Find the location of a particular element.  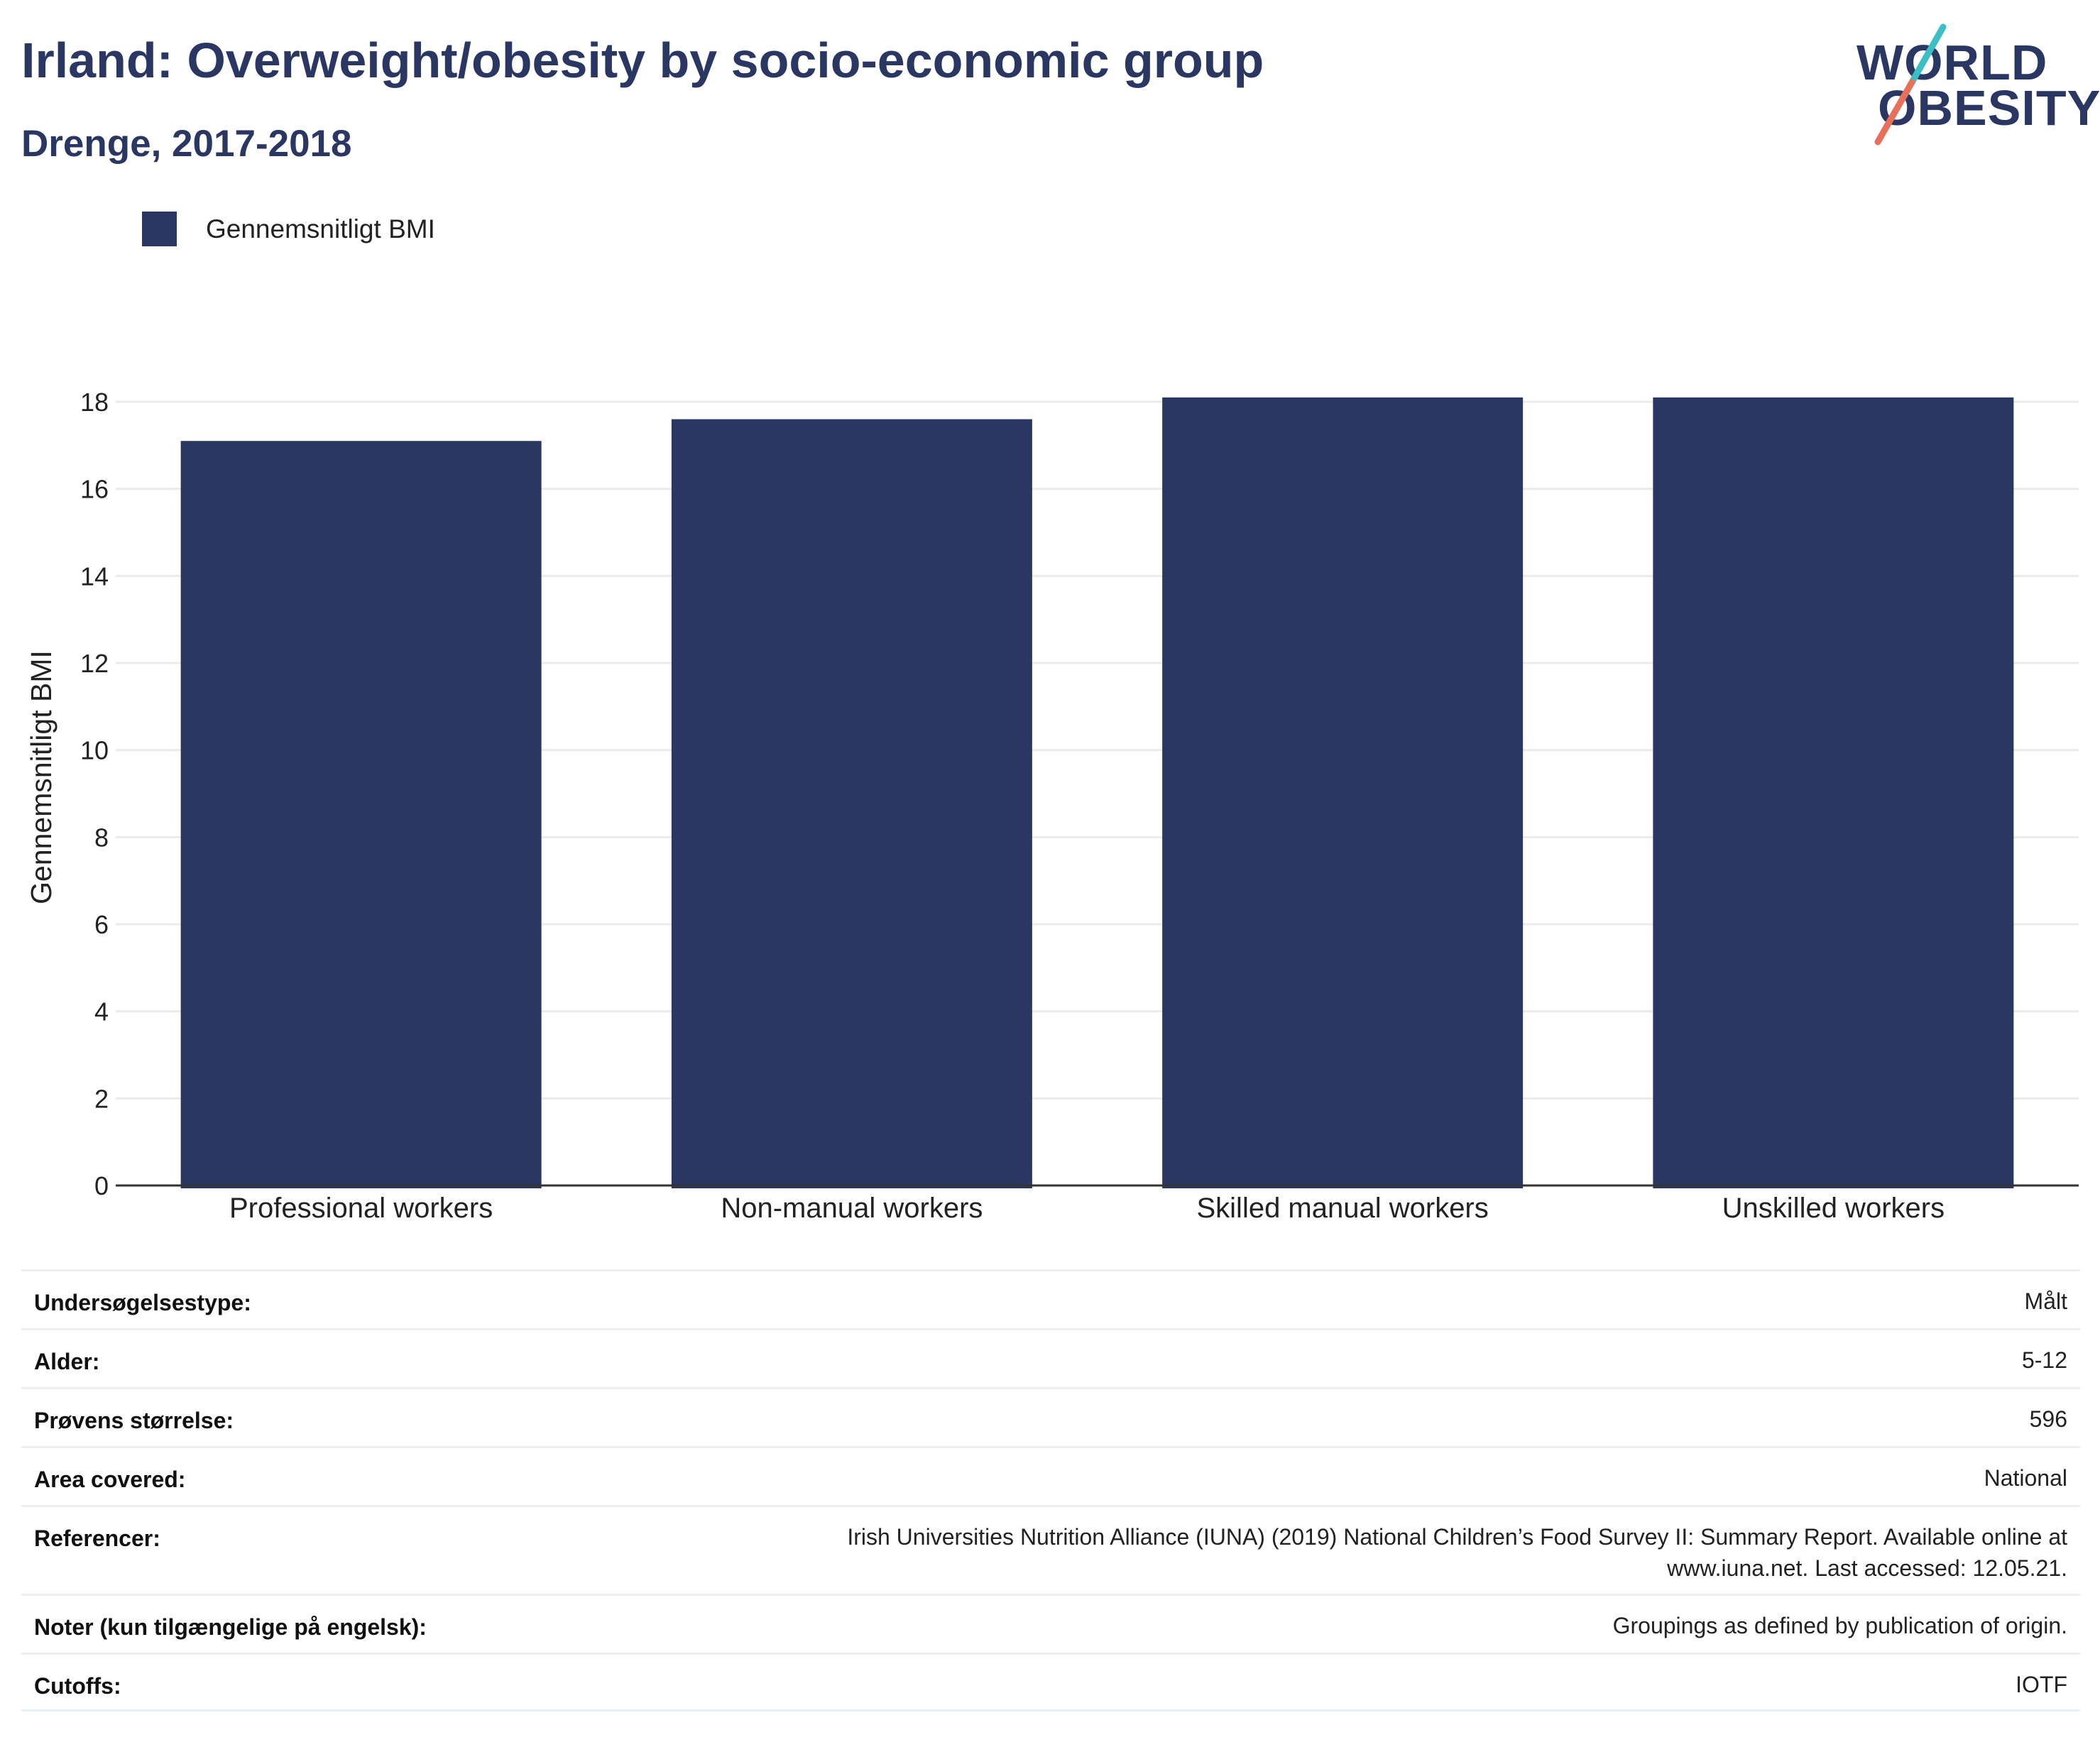

info-label: Prøvens størrelse: is located at coordinates (134, 1420).